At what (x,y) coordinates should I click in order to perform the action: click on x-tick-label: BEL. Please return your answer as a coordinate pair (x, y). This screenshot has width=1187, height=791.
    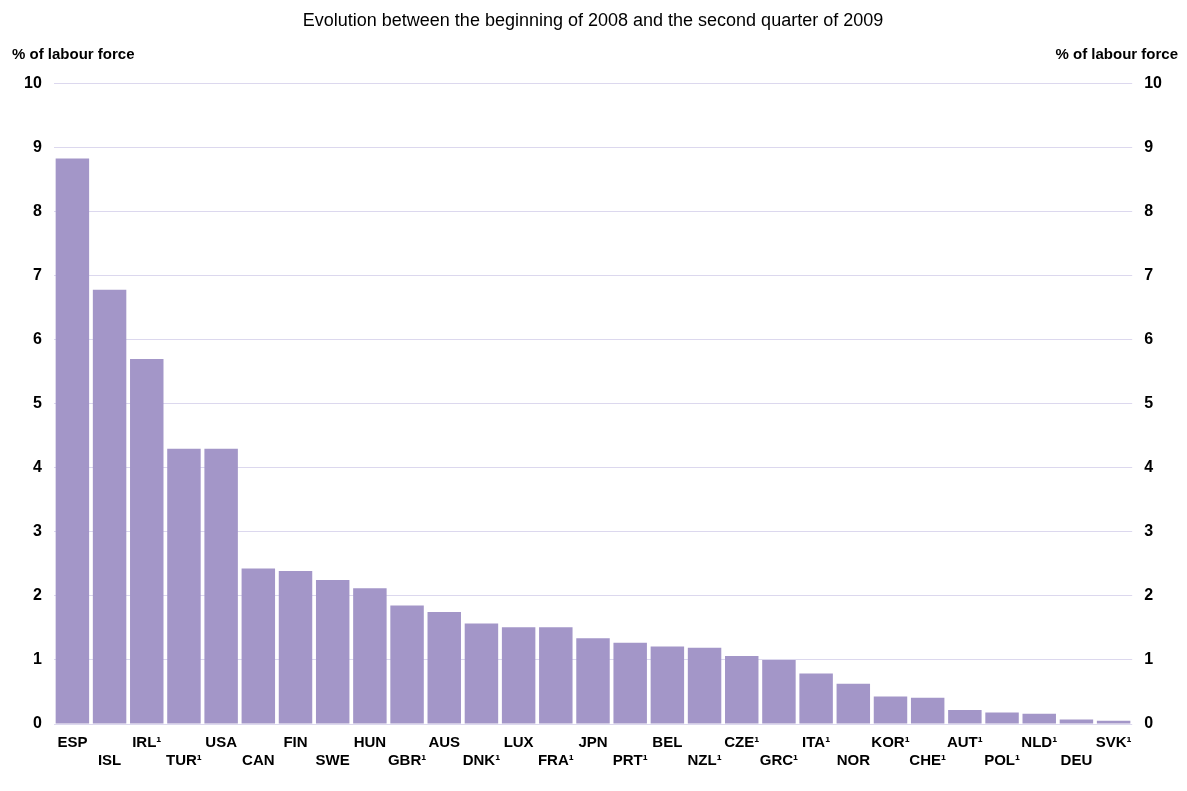
    Looking at the image, I should click on (667, 742).